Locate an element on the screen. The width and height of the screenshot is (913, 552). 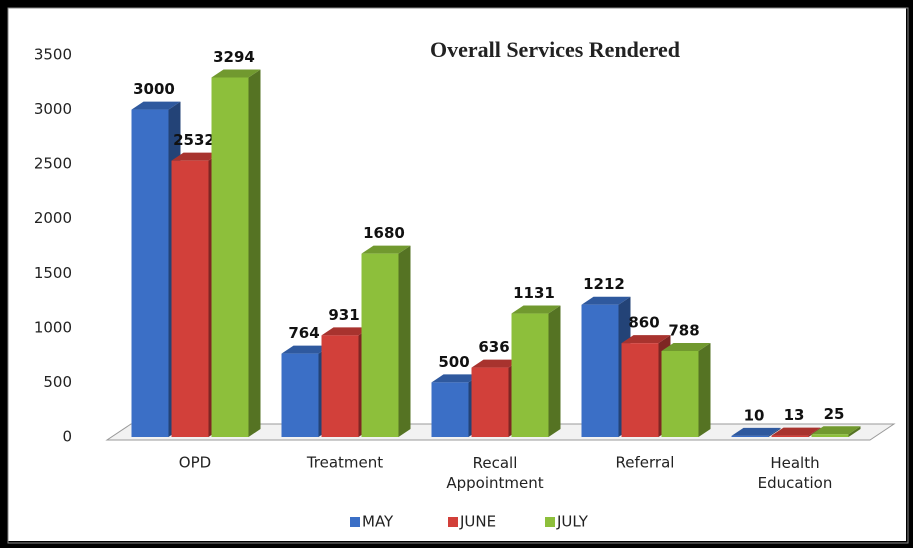
x-tick-label: Health Education is located at coordinates (795, 473).